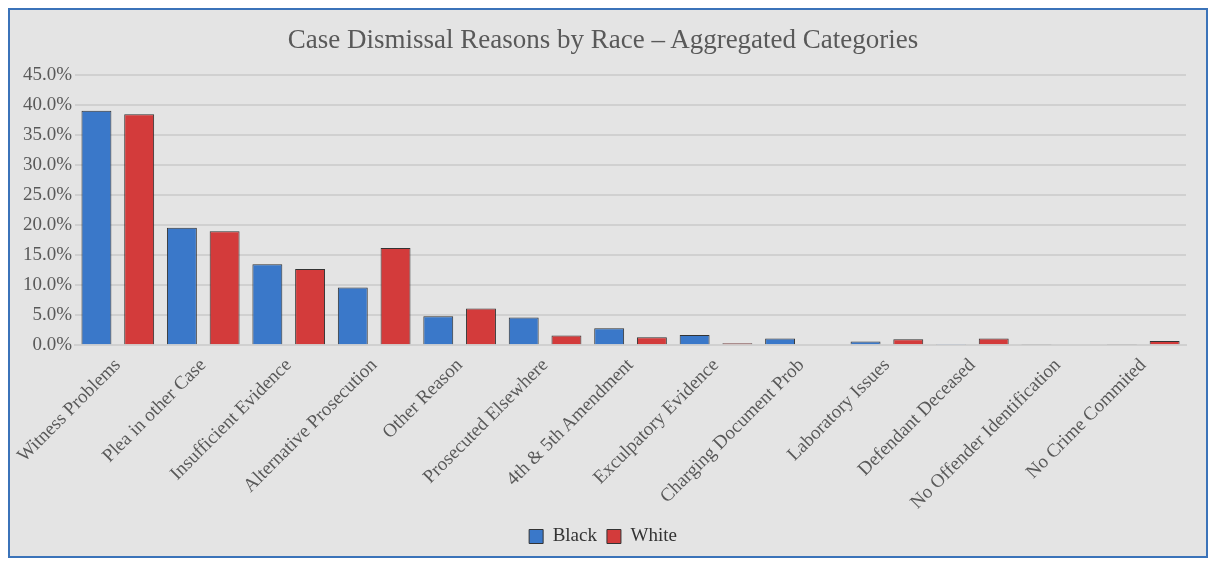  I want to click on y-tick-label: 0.0%, so click(52, 344).